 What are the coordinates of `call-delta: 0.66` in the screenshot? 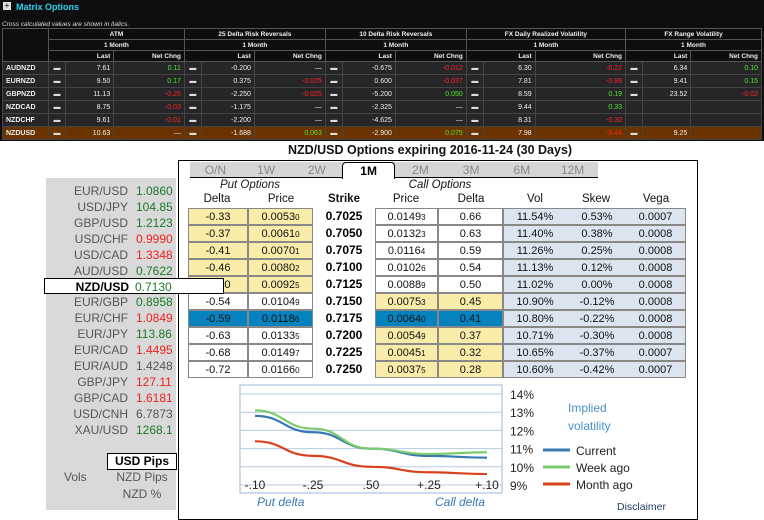 It's located at (470, 216).